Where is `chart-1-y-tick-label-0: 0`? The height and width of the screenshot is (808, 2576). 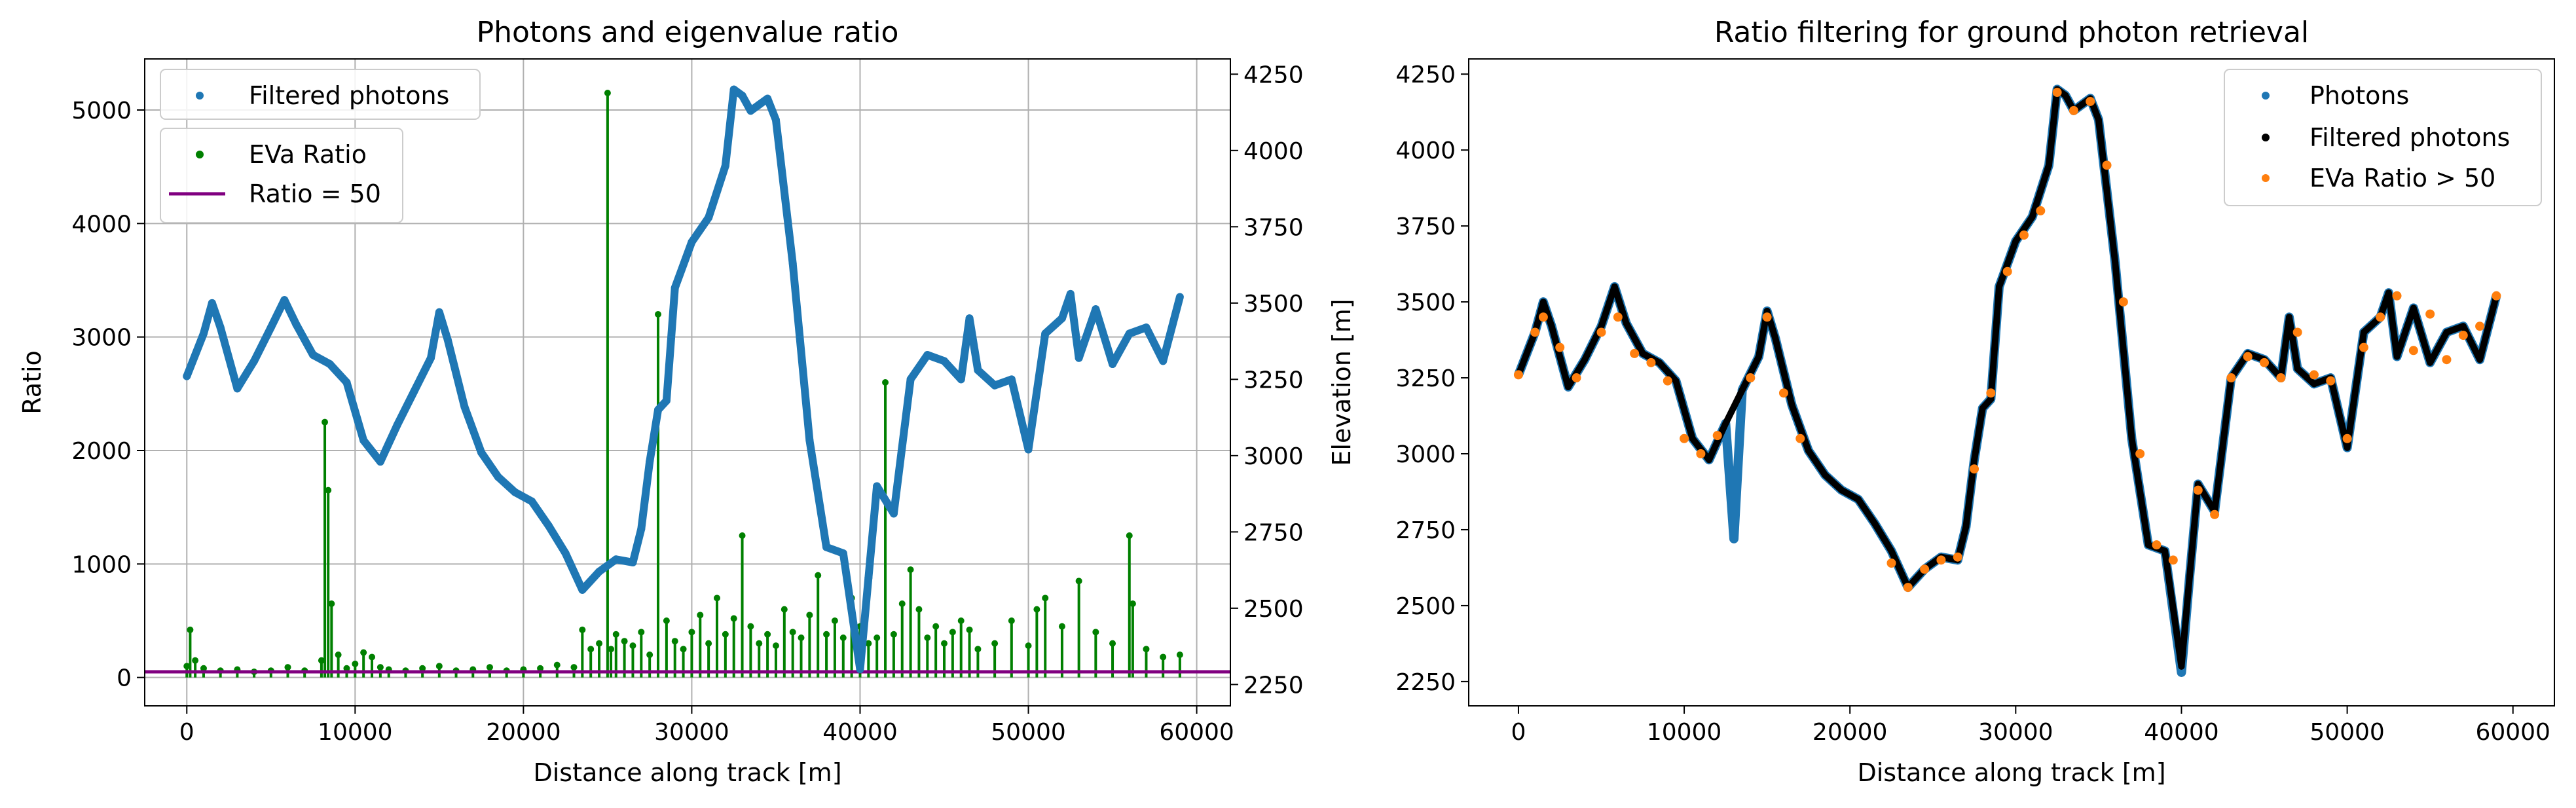
chart-1-y-tick-label-0: 0 is located at coordinates (124, 678).